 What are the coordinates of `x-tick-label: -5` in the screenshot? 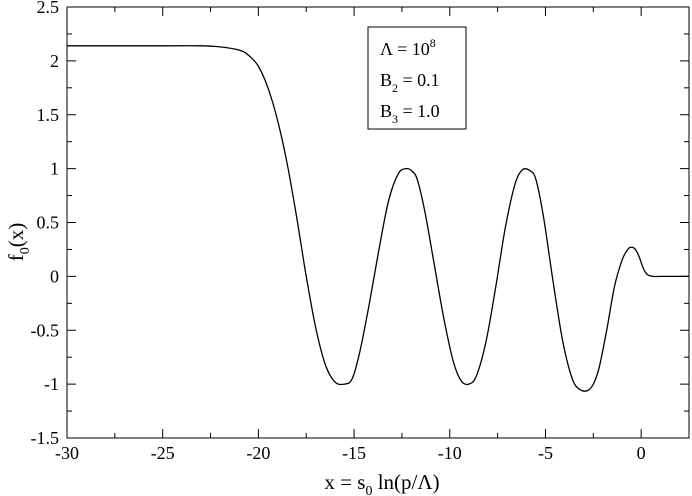 It's located at (545, 453).